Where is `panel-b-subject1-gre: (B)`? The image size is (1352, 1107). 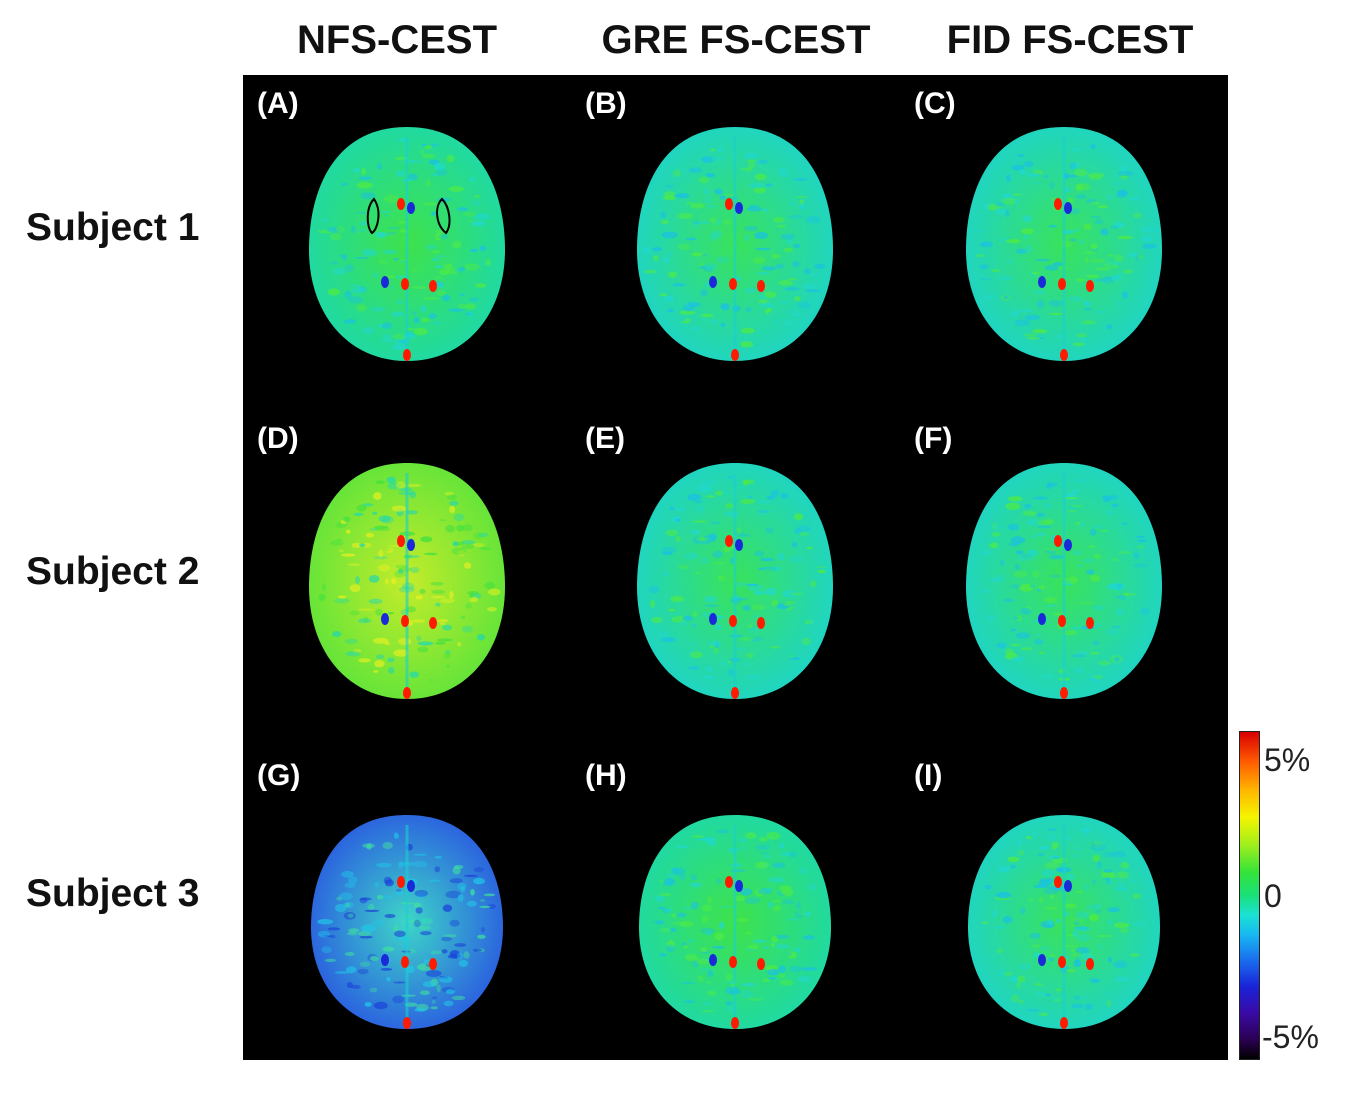
panel-b-subject1-gre: (B) is located at coordinates (735, 239).